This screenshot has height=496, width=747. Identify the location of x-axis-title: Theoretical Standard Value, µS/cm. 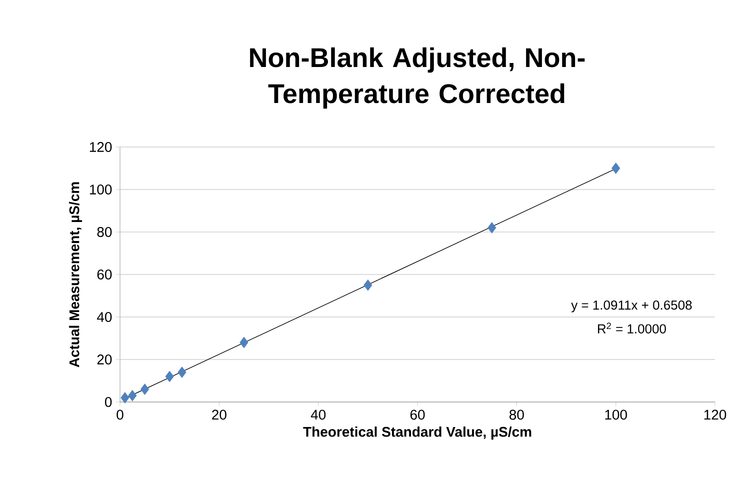
(417, 433).